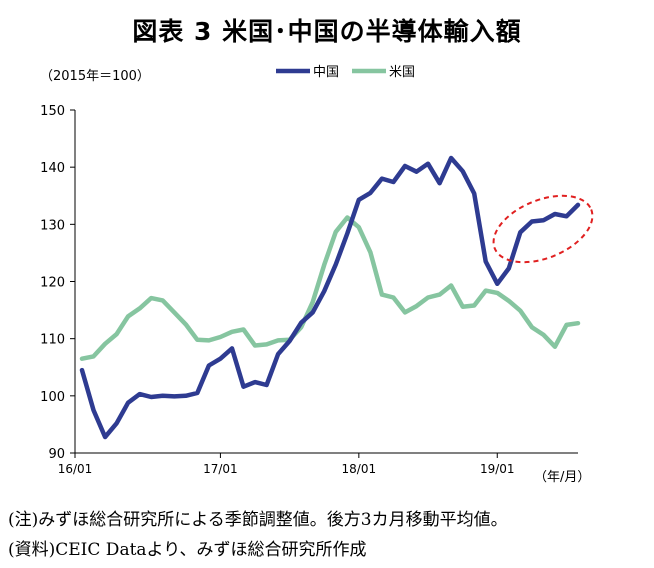 The image size is (654, 568). I want to click on x-tick-label: 18/01, so click(359, 469).